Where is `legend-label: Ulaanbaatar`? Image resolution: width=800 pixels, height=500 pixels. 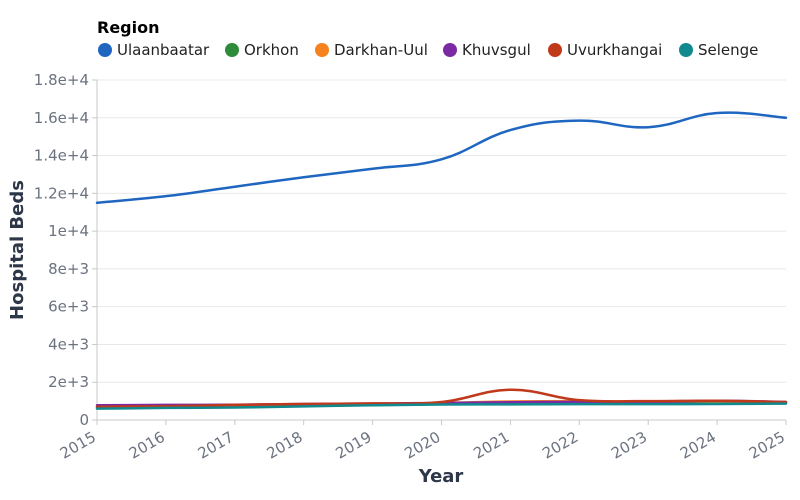 legend-label: Ulaanbaatar is located at coordinates (163, 50).